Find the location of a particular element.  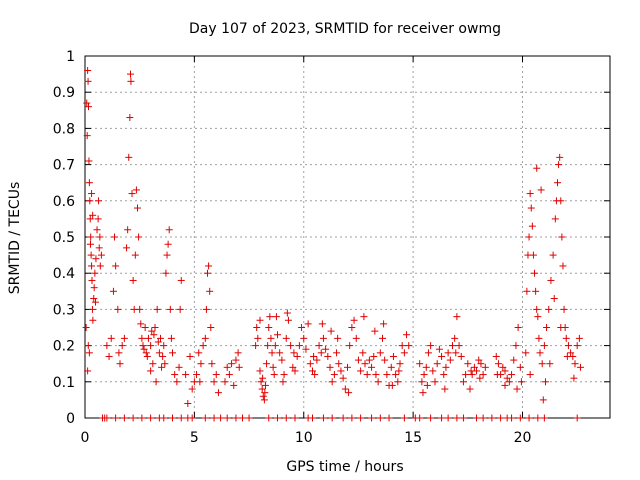

y-tick-label: 0.6 is located at coordinates (64, 202).